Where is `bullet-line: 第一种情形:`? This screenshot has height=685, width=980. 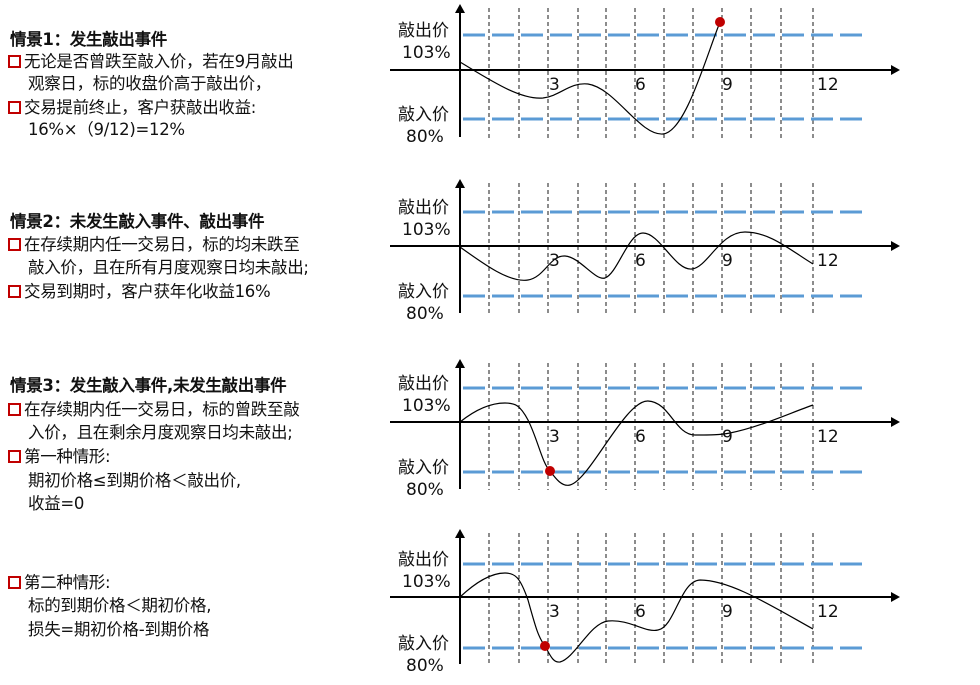 bullet-line: 第一种情形: is located at coordinates (59, 457).